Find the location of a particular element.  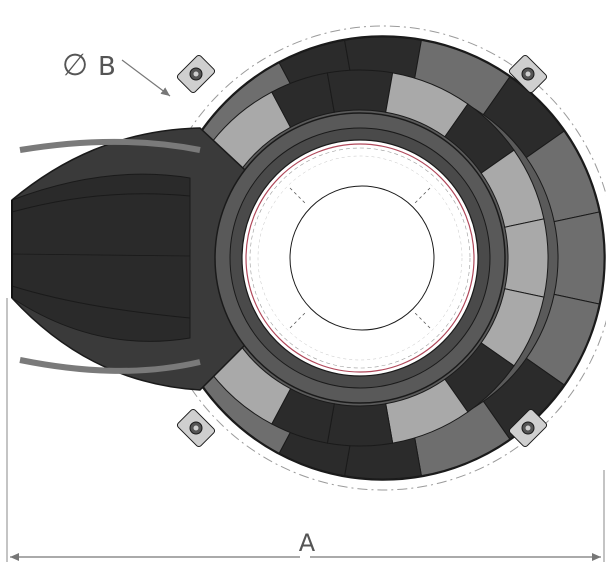

mounting-lug-bottom-right is located at coordinates (528, 428).